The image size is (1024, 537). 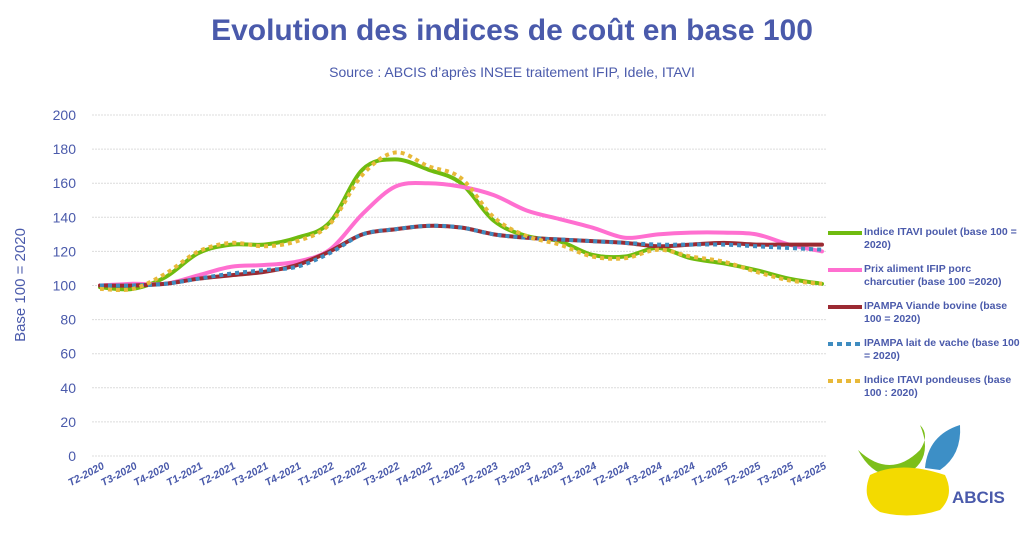 I want to click on x-tick-label: T3-2022, so click(x=382, y=474).